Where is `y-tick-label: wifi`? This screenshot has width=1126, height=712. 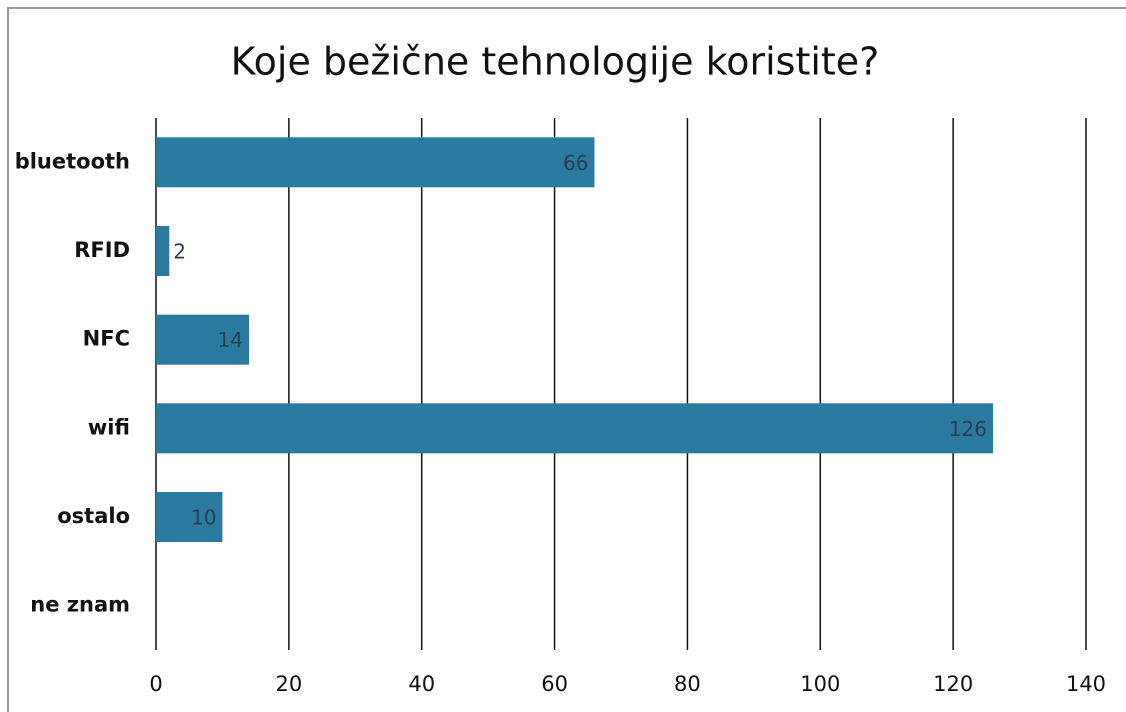 y-tick-label: wifi is located at coordinates (109, 427).